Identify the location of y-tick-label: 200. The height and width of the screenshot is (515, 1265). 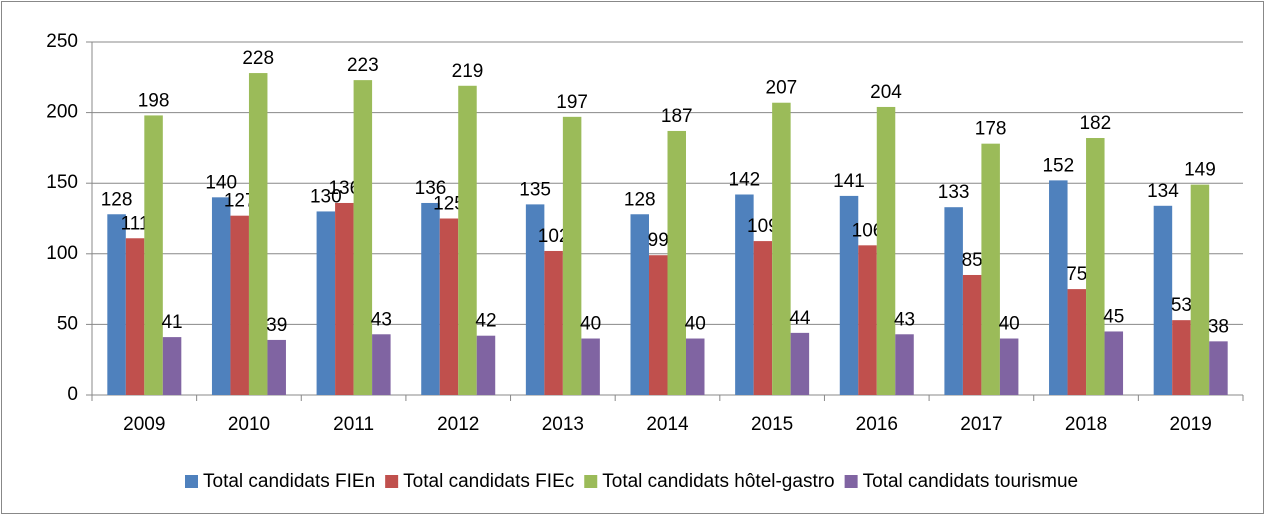
(62, 112).